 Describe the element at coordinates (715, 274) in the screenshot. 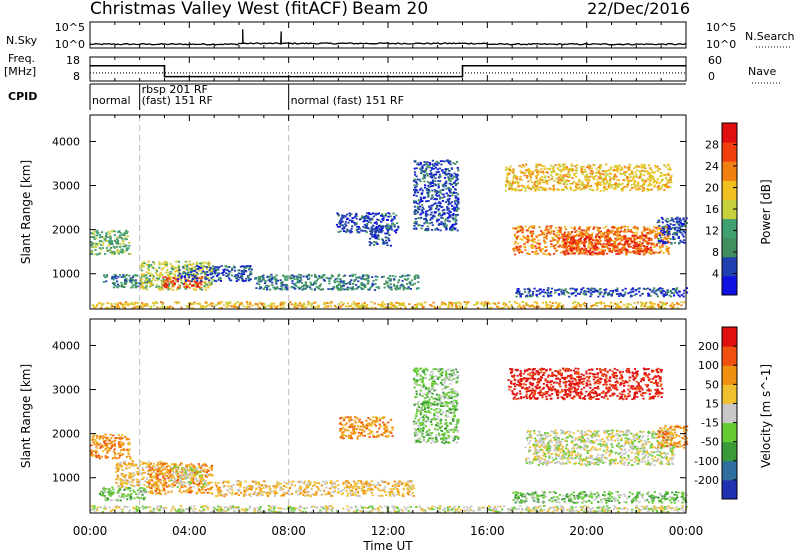

I see `colorbar-tick-label: 4` at that location.